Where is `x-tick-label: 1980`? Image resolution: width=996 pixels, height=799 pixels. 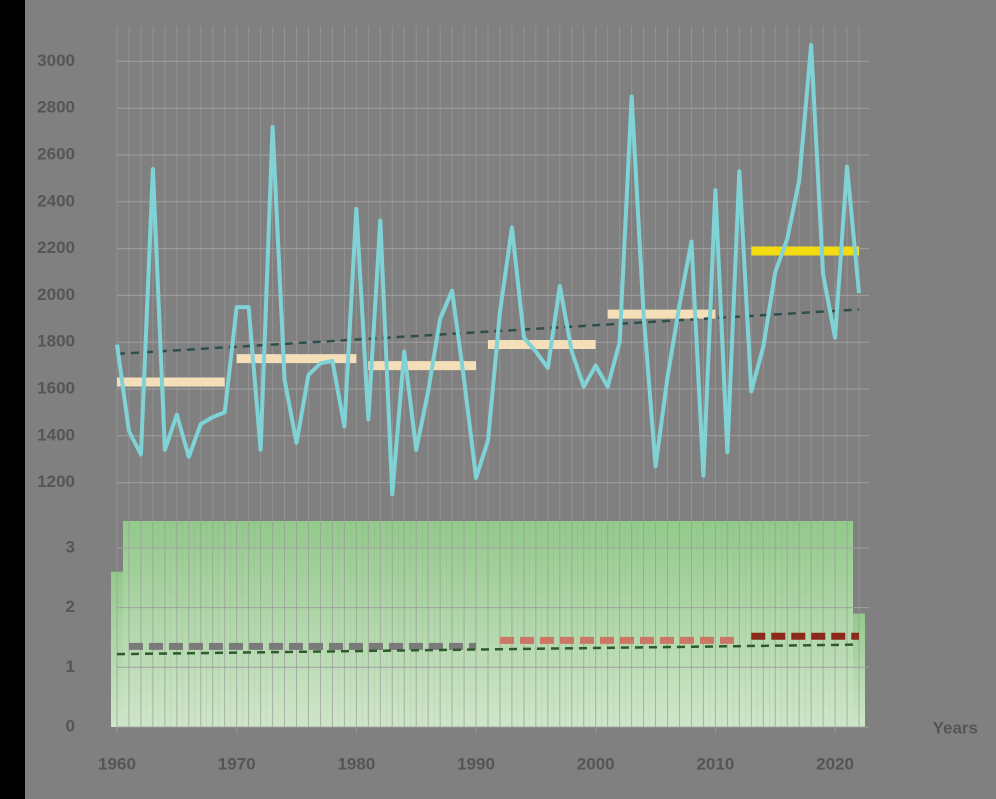
x-tick-label: 1980 is located at coordinates (356, 763).